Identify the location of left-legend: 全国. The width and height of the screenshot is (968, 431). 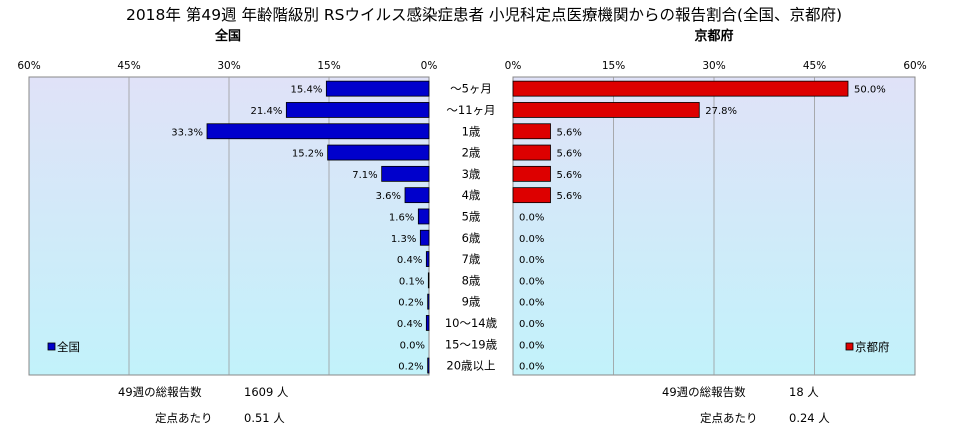
(63, 347).